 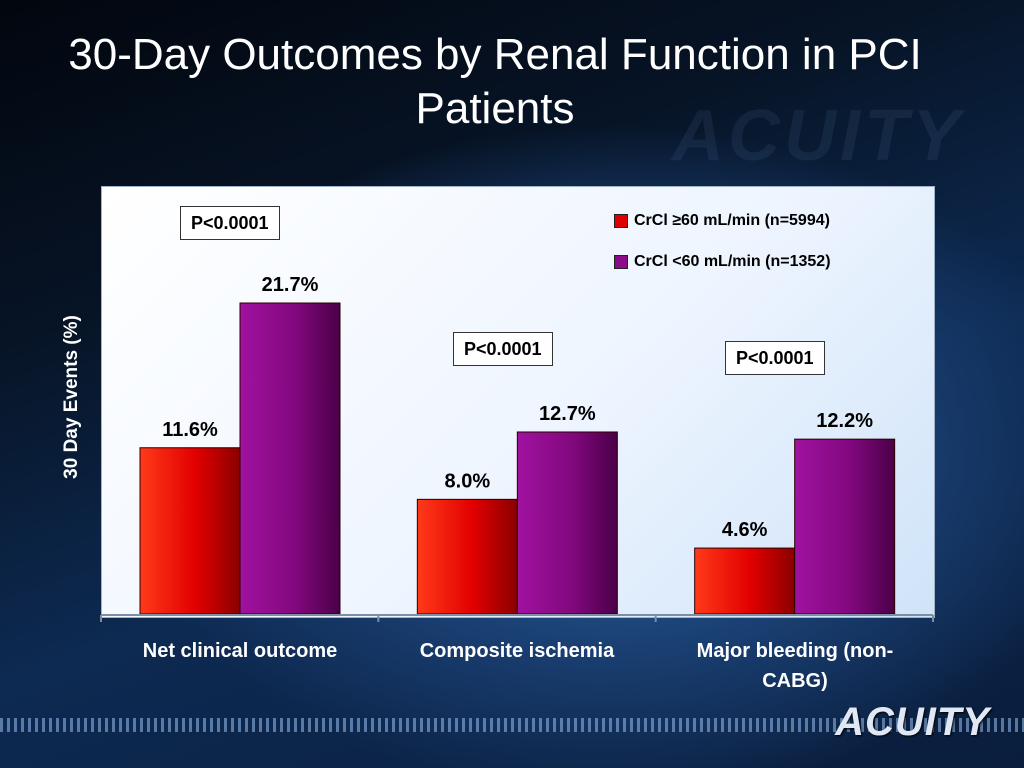 What do you see at coordinates (775, 358) in the screenshot?
I see `p-value-annotation-major-bleeding: P<0.0001` at bounding box center [775, 358].